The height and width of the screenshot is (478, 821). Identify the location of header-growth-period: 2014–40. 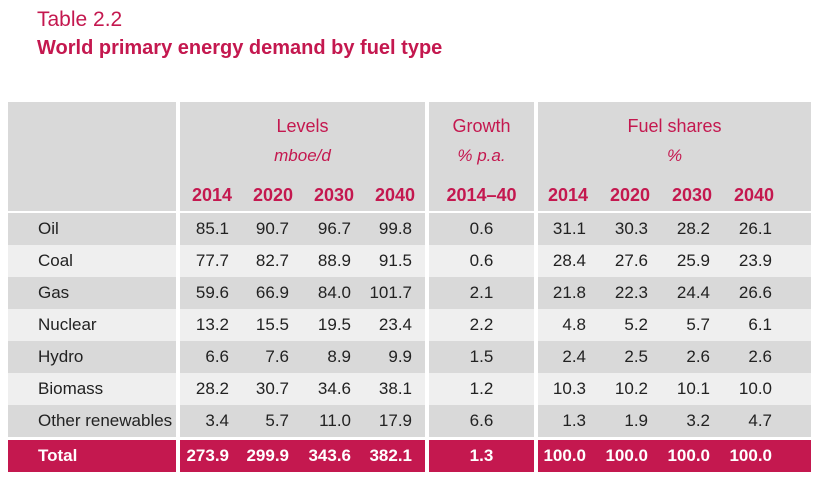
(481, 195).